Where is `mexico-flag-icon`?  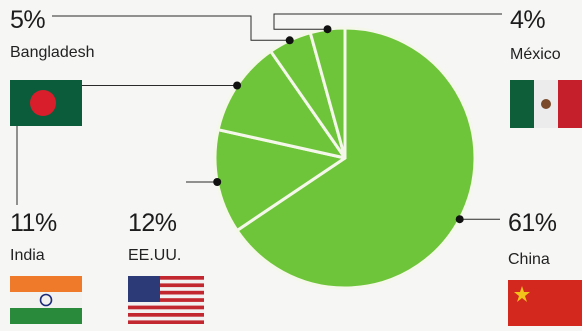 mexico-flag-icon is located at coordinates (546, 104).